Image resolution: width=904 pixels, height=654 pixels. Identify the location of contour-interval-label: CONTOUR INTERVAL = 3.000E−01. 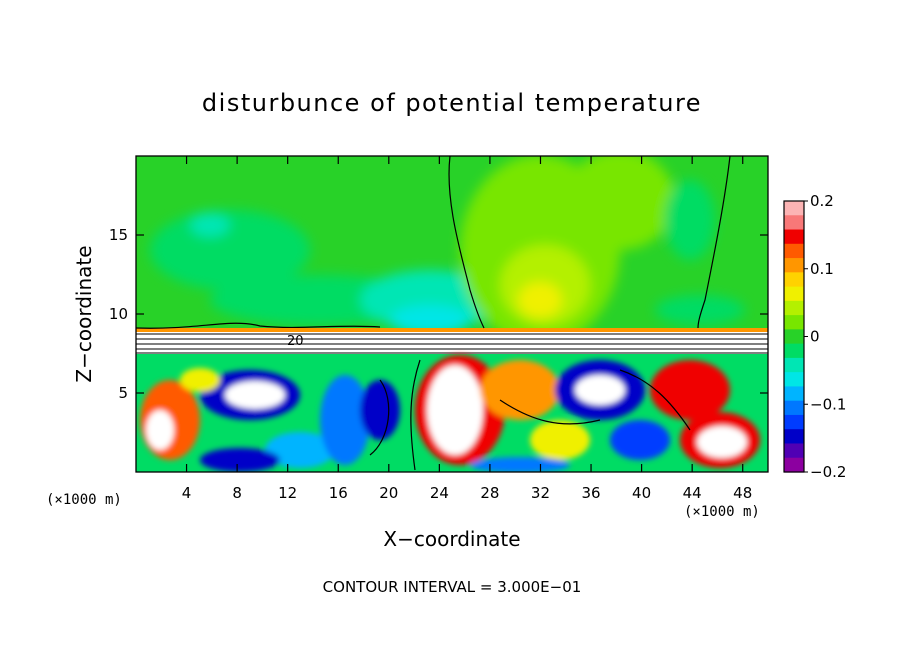
(452, 587).